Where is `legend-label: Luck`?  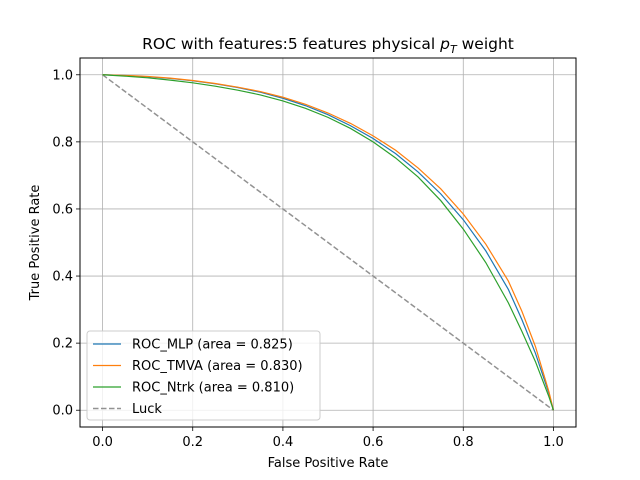
legend-label: Luck is located at coordinates (147, 409).